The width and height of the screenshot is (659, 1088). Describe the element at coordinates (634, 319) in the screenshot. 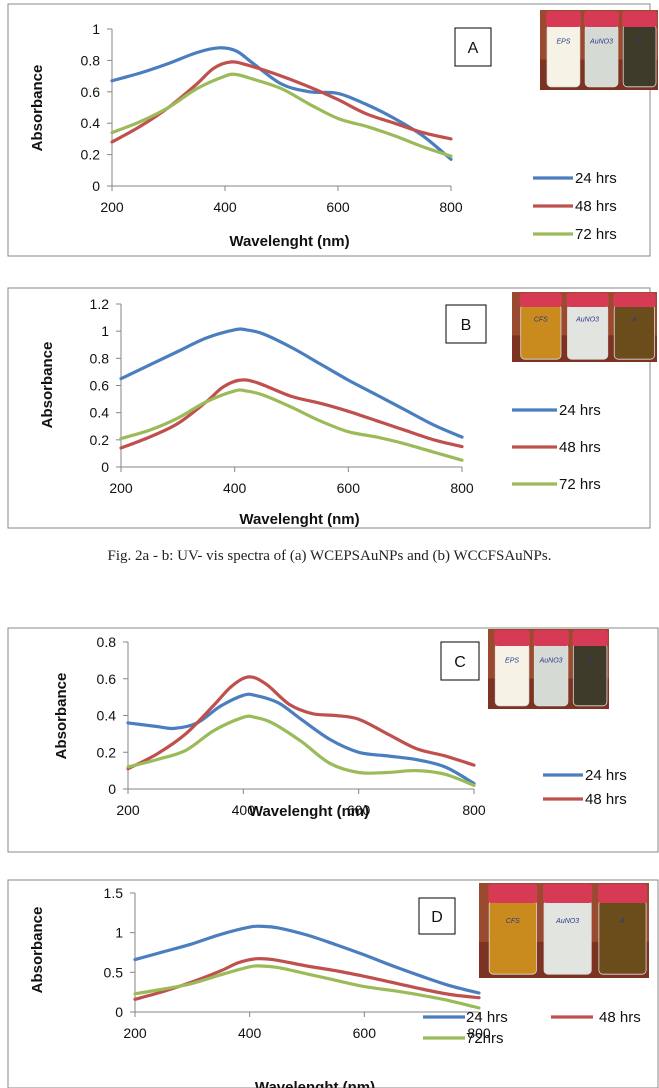

I see `vial-label: A` at that location.